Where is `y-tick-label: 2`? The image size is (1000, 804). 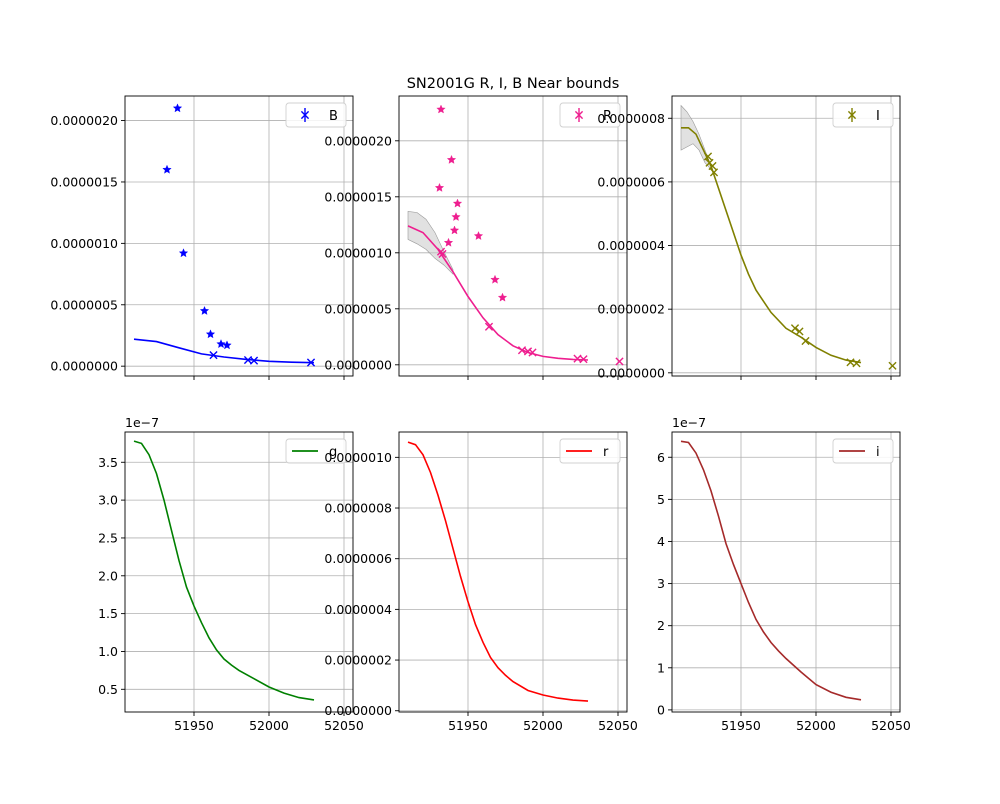
y-tick-label: 2 is located at coordinates (661, 625).